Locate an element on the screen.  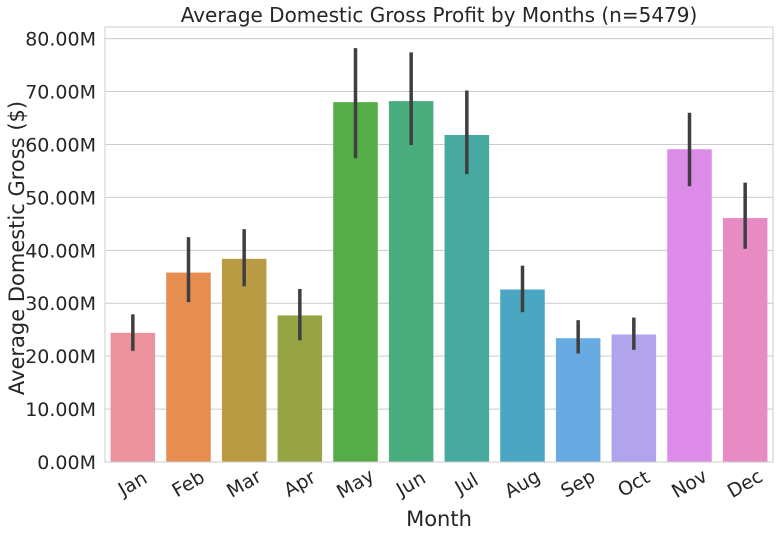
x-tick-label: Jun is located at coordinates (411, 484).